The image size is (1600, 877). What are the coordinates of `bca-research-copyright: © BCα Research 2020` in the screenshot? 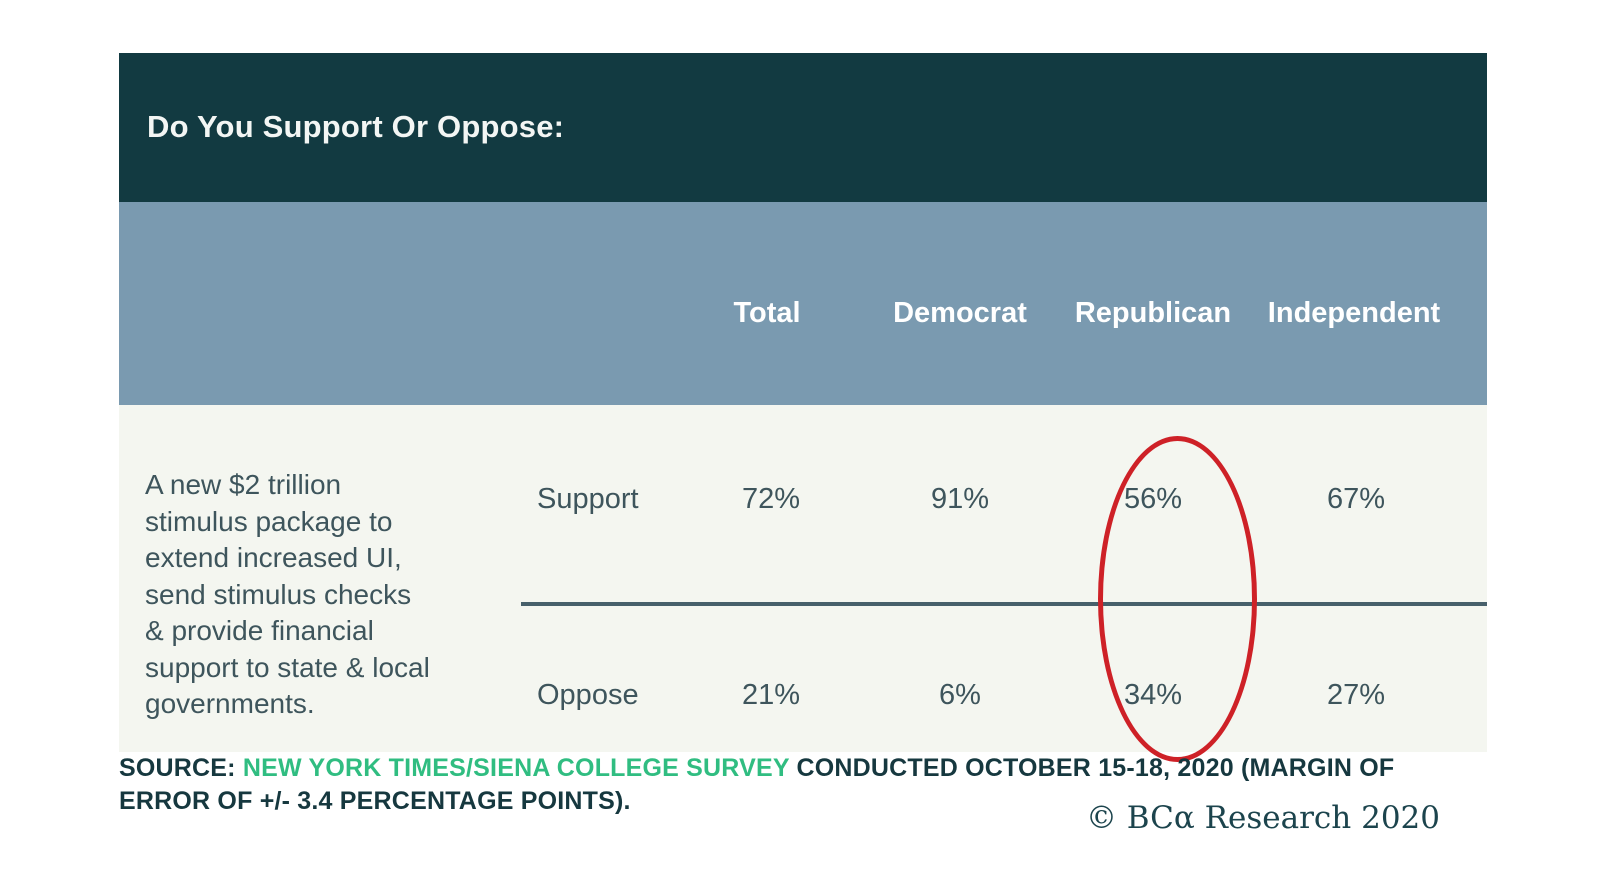 It's located at (1262, 818).